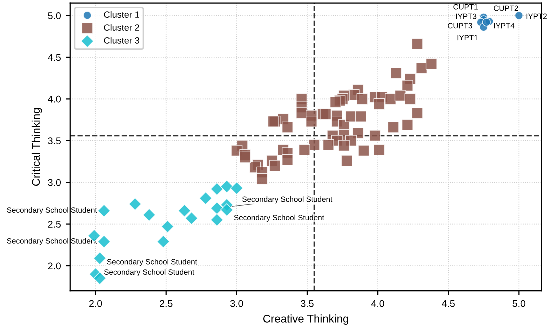 This screenshot has height=327, width=550. I want to click on y-tick-label: 5.0, so click(54, 16).